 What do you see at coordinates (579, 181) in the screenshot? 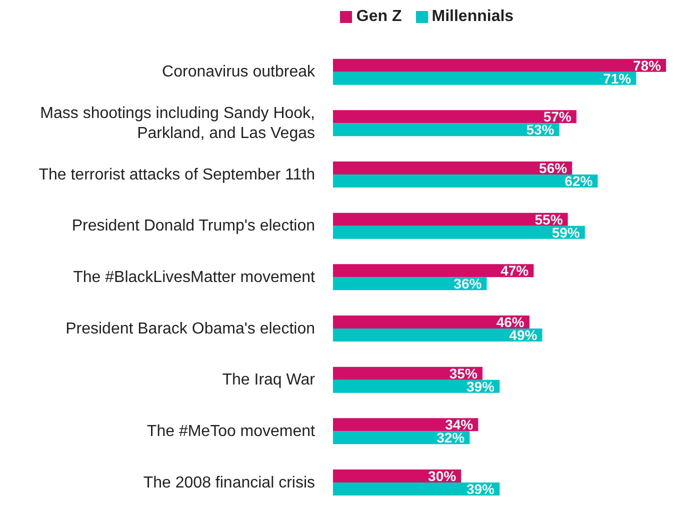
I see `data-label: 62%` at bounding box center [579, 181].